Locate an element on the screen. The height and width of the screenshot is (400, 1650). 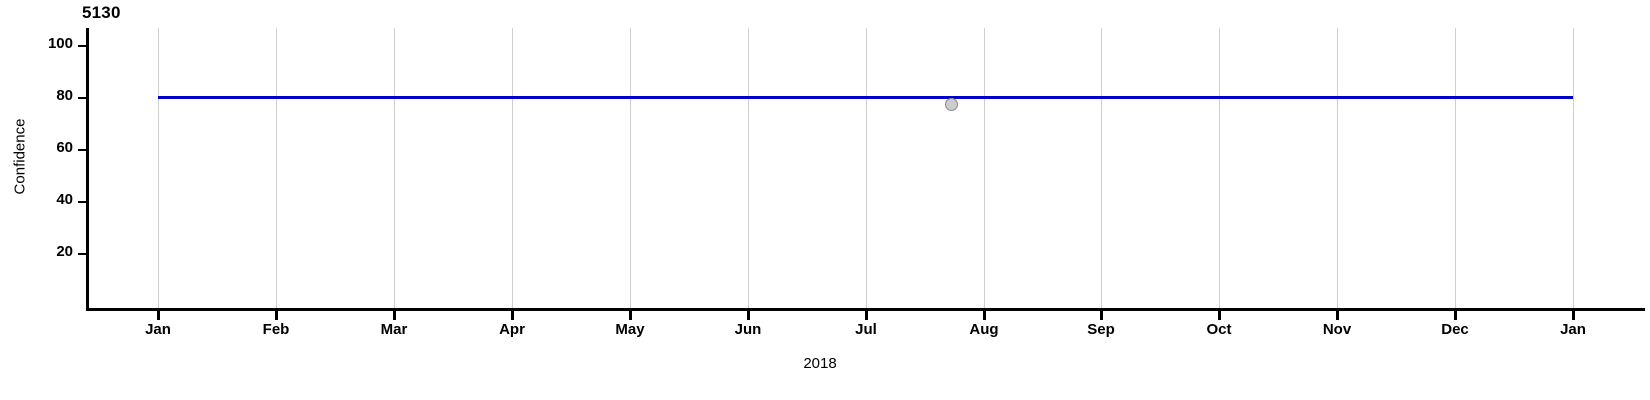
x-tick-label: Feb is located at coordinates (276, 329).